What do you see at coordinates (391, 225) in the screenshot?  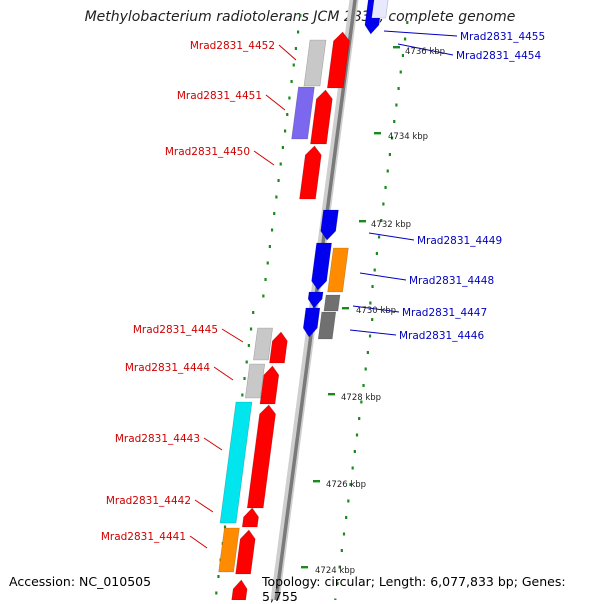 I see `scale-tick-label: 4732 kbp` at bounding box center [391, 225].